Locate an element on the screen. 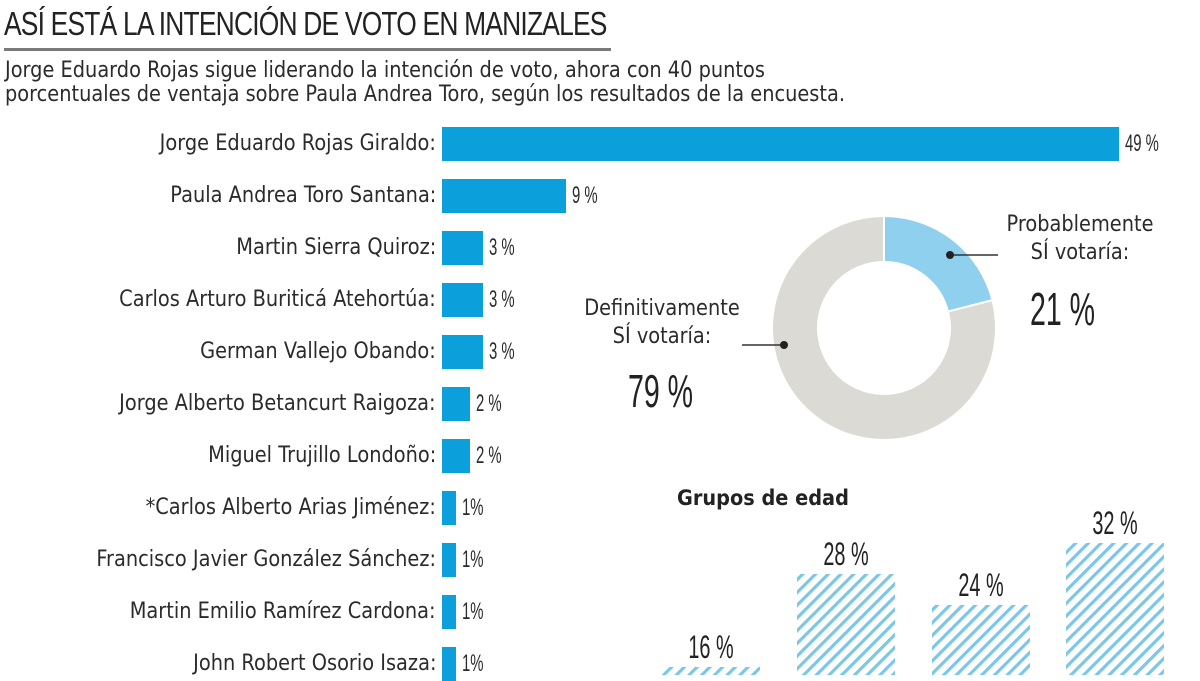 The height and width of the screenshot is (681, 1200). donut-chart is located at coordinates (884, 327).